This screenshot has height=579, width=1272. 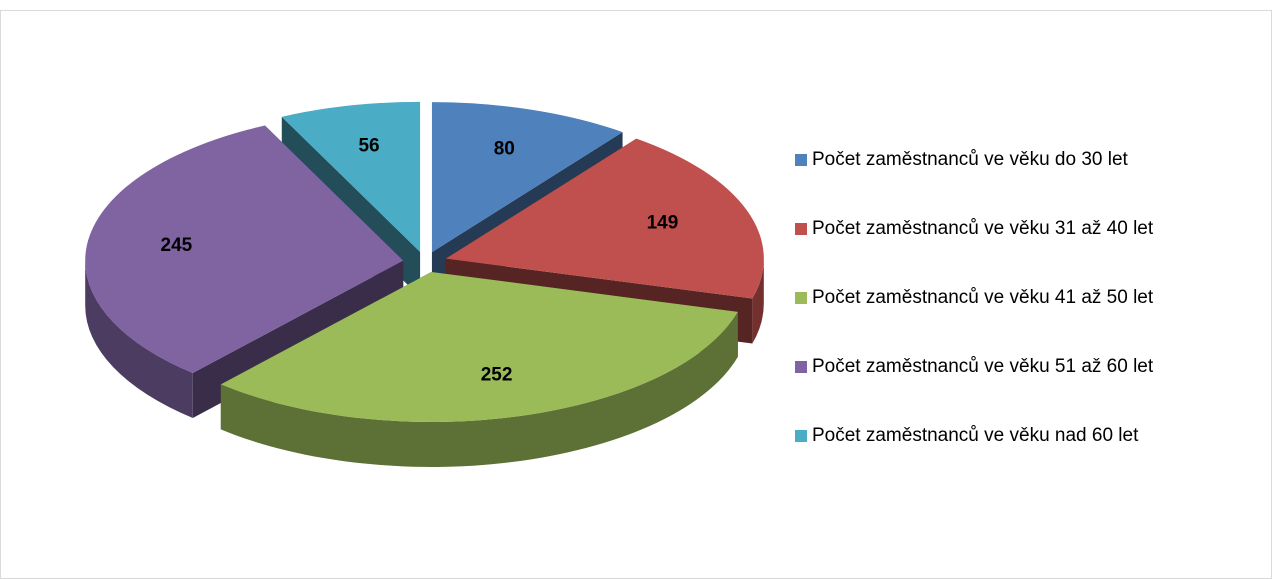 What do you see at coordinates (970, 159) in the screenshot?
I see `legend-label: Počet zaměstnanců ve věku do 30 let` at bounding box center [970, 159].